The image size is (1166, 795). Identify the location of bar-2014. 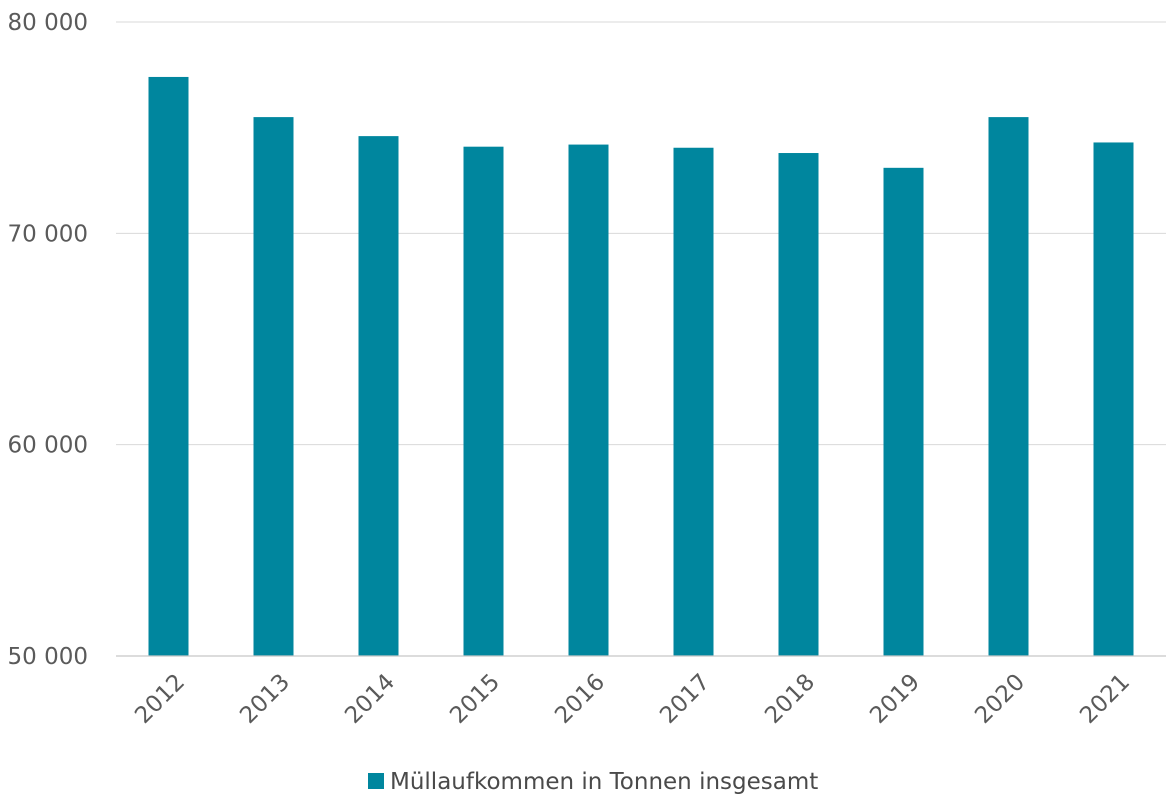
(378, 396).